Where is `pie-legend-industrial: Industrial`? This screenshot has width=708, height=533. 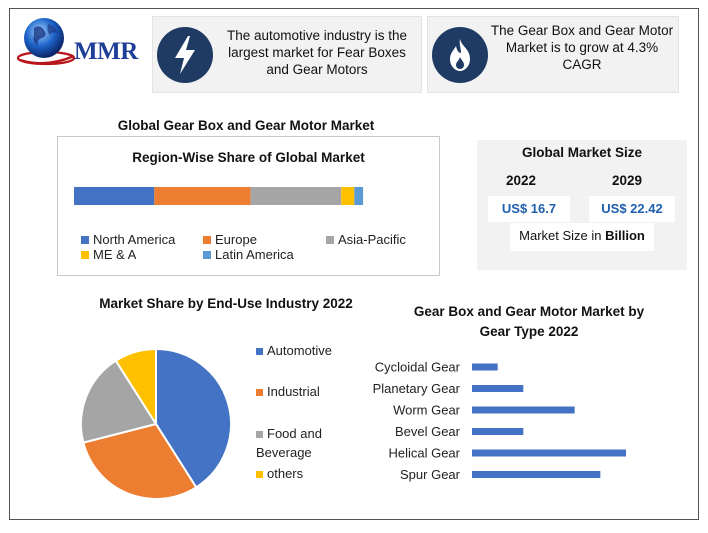
pie-legend-industrial: Industrial is located at coordinates (311, 391).